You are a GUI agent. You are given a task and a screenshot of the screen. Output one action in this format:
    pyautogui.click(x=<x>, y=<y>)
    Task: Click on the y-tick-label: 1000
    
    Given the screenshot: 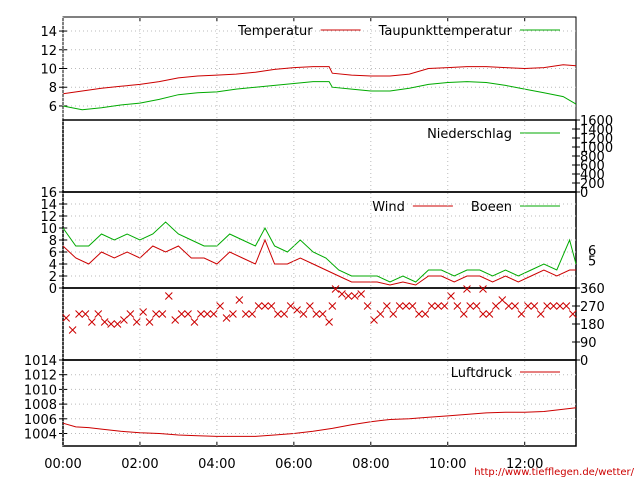 What is the action you would take?
    pyautogui.click(x=596, y=148)
    